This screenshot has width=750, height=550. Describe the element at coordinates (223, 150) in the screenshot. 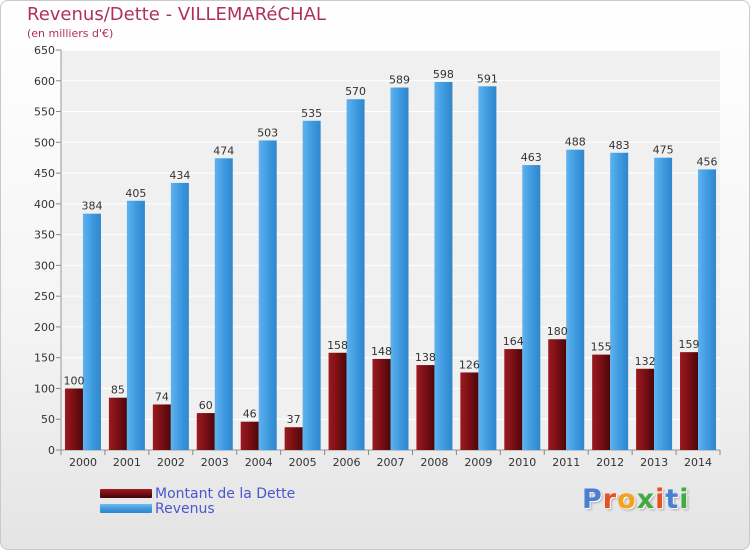

I see `data-label-revenus: 474` at that location.